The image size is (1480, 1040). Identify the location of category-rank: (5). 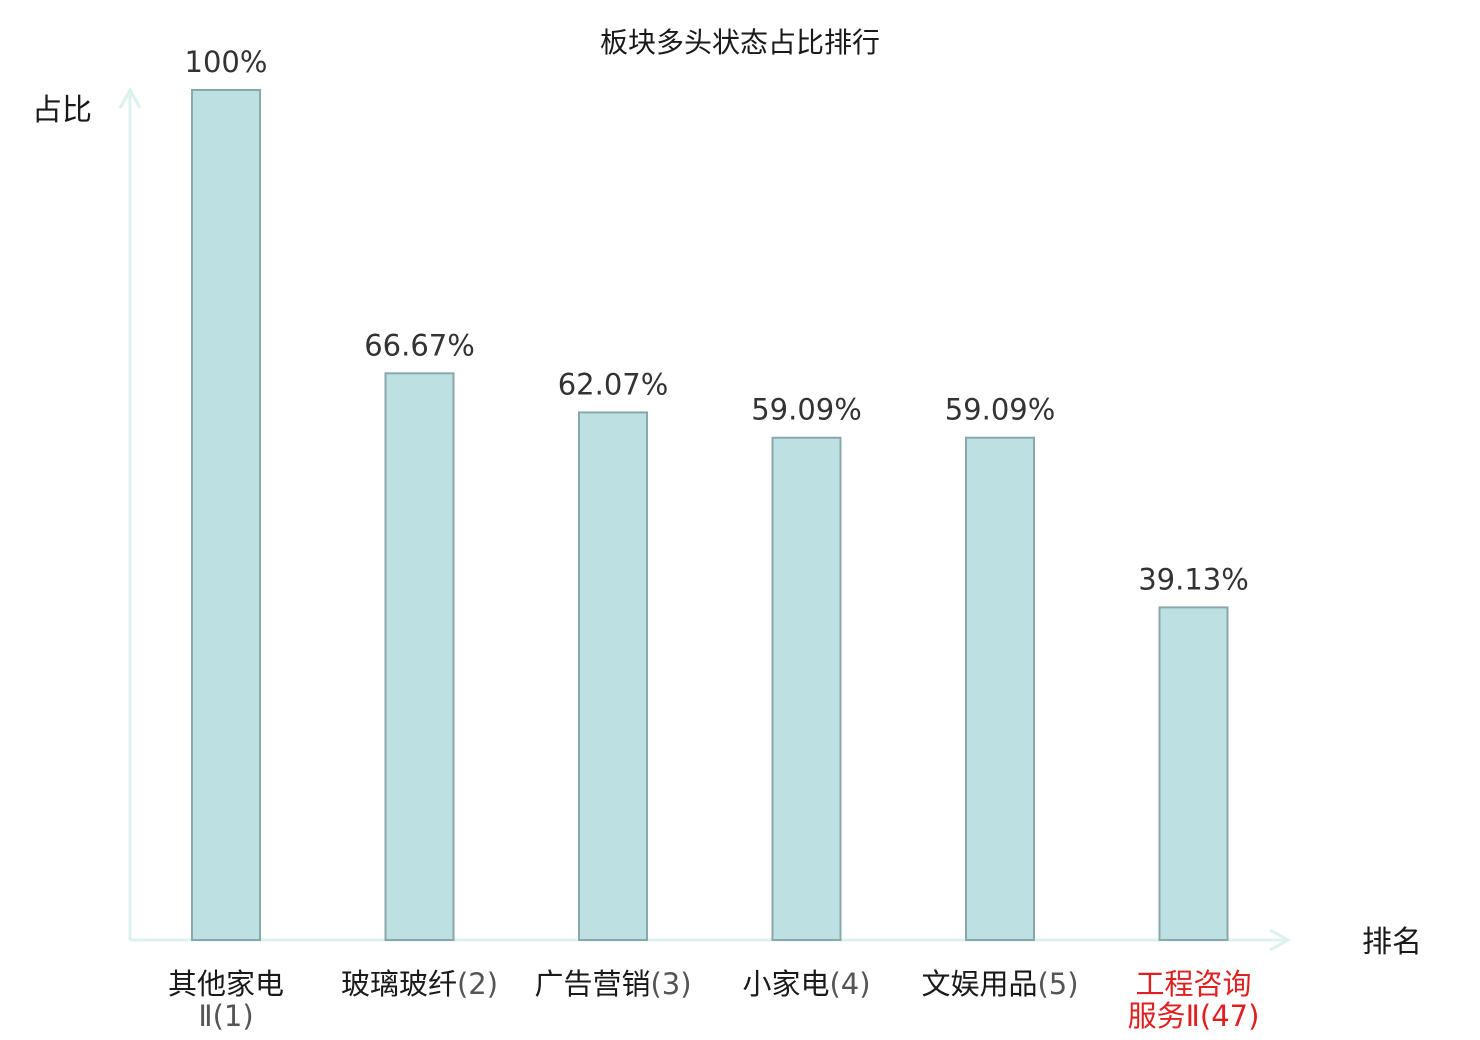
(1057, 984).